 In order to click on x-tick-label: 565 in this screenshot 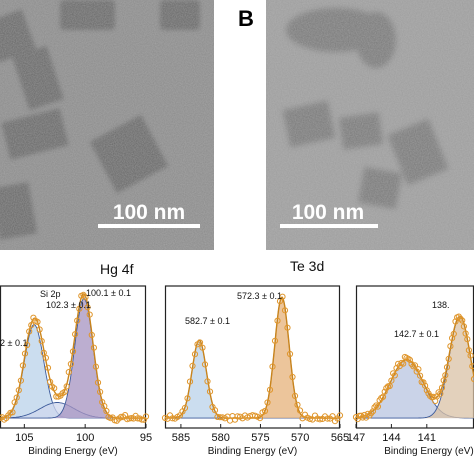, I will do `click(340, 438)`.